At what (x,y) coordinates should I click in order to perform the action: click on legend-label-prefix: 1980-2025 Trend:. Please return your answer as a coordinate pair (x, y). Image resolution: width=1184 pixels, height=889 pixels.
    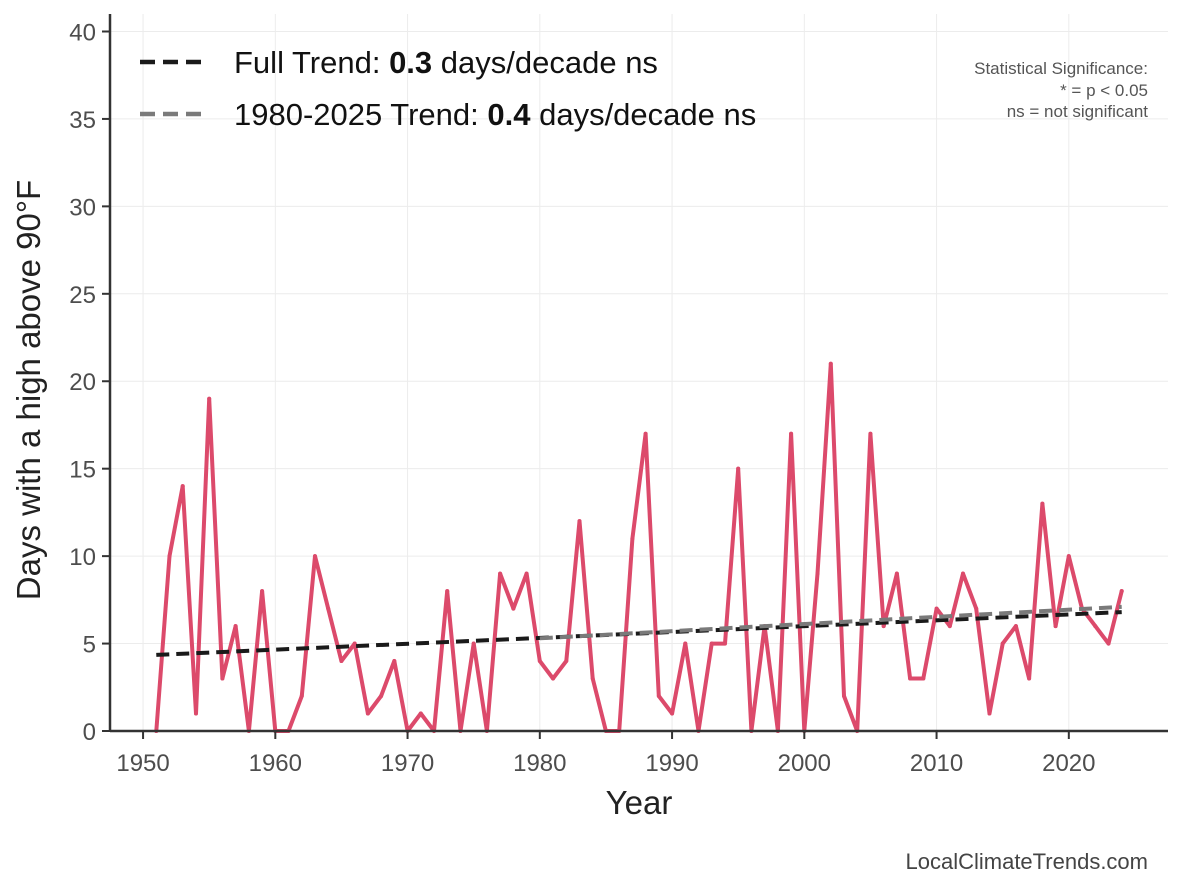
    Looking at the image, I should click on (360, 114).